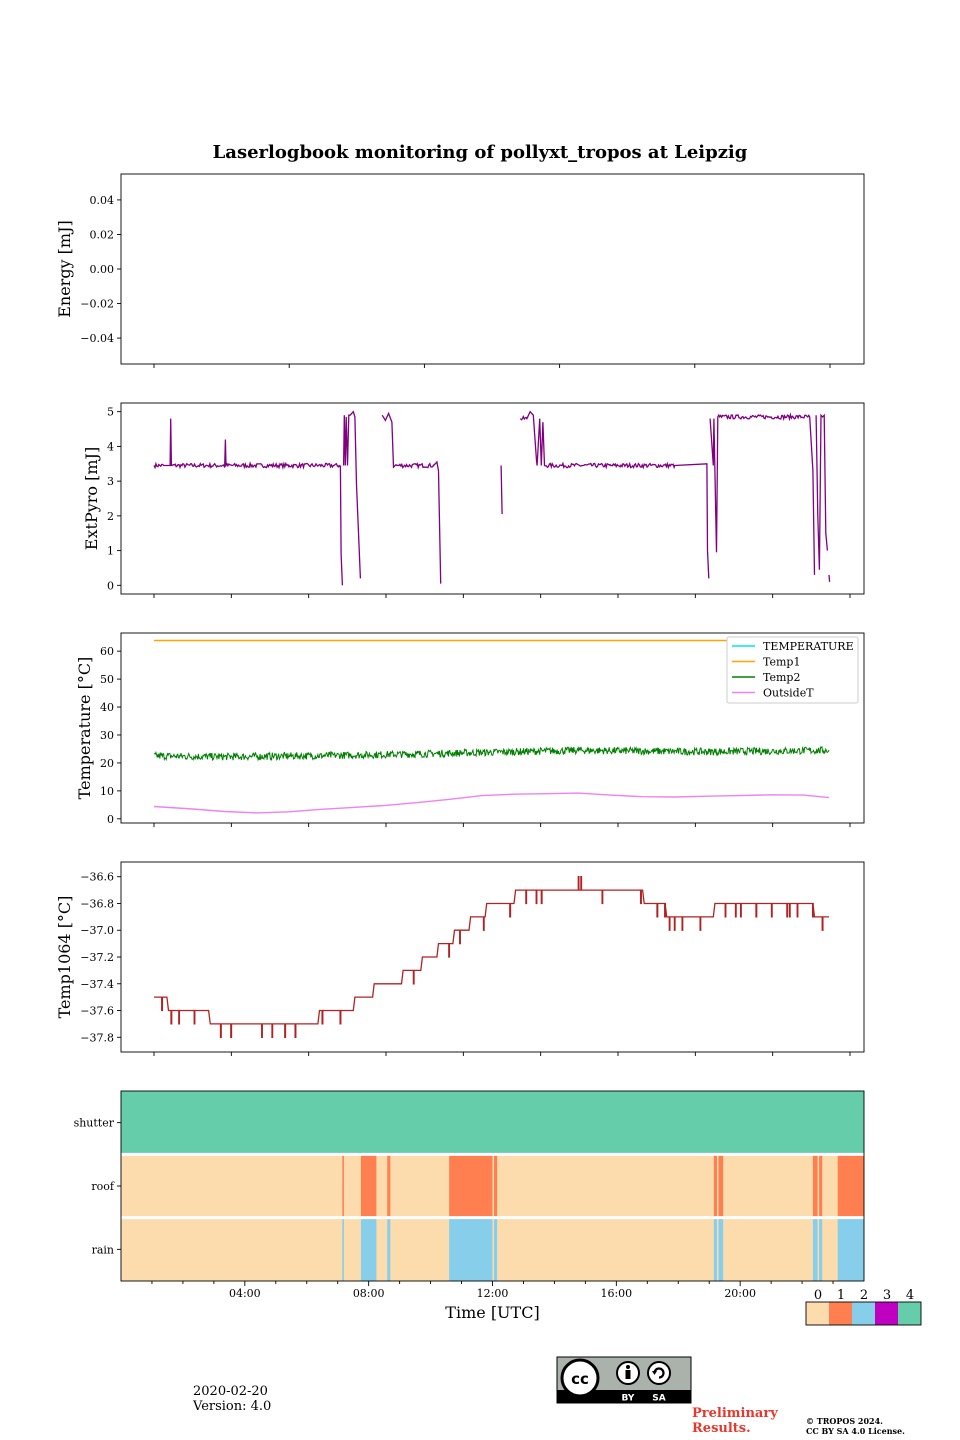 The width and height of the screenshot is (960, 1440). I want to click on by-person-icon, so click(628, 1373).